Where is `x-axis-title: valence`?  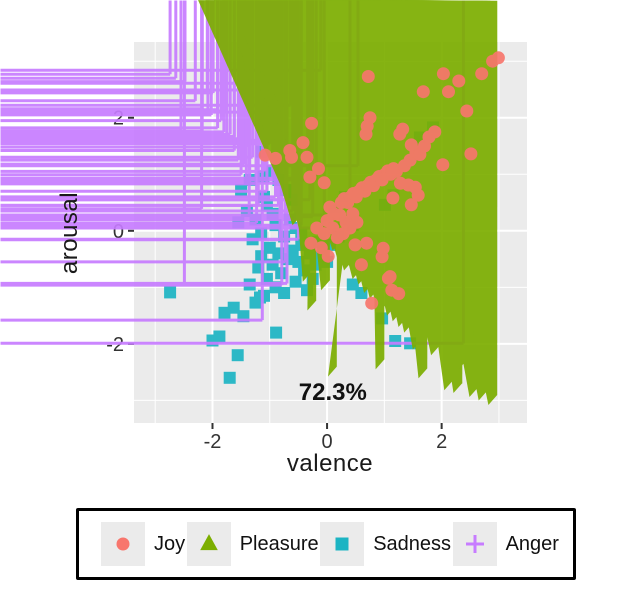
x-axis-title: valence is located at coordinates (330, 463).